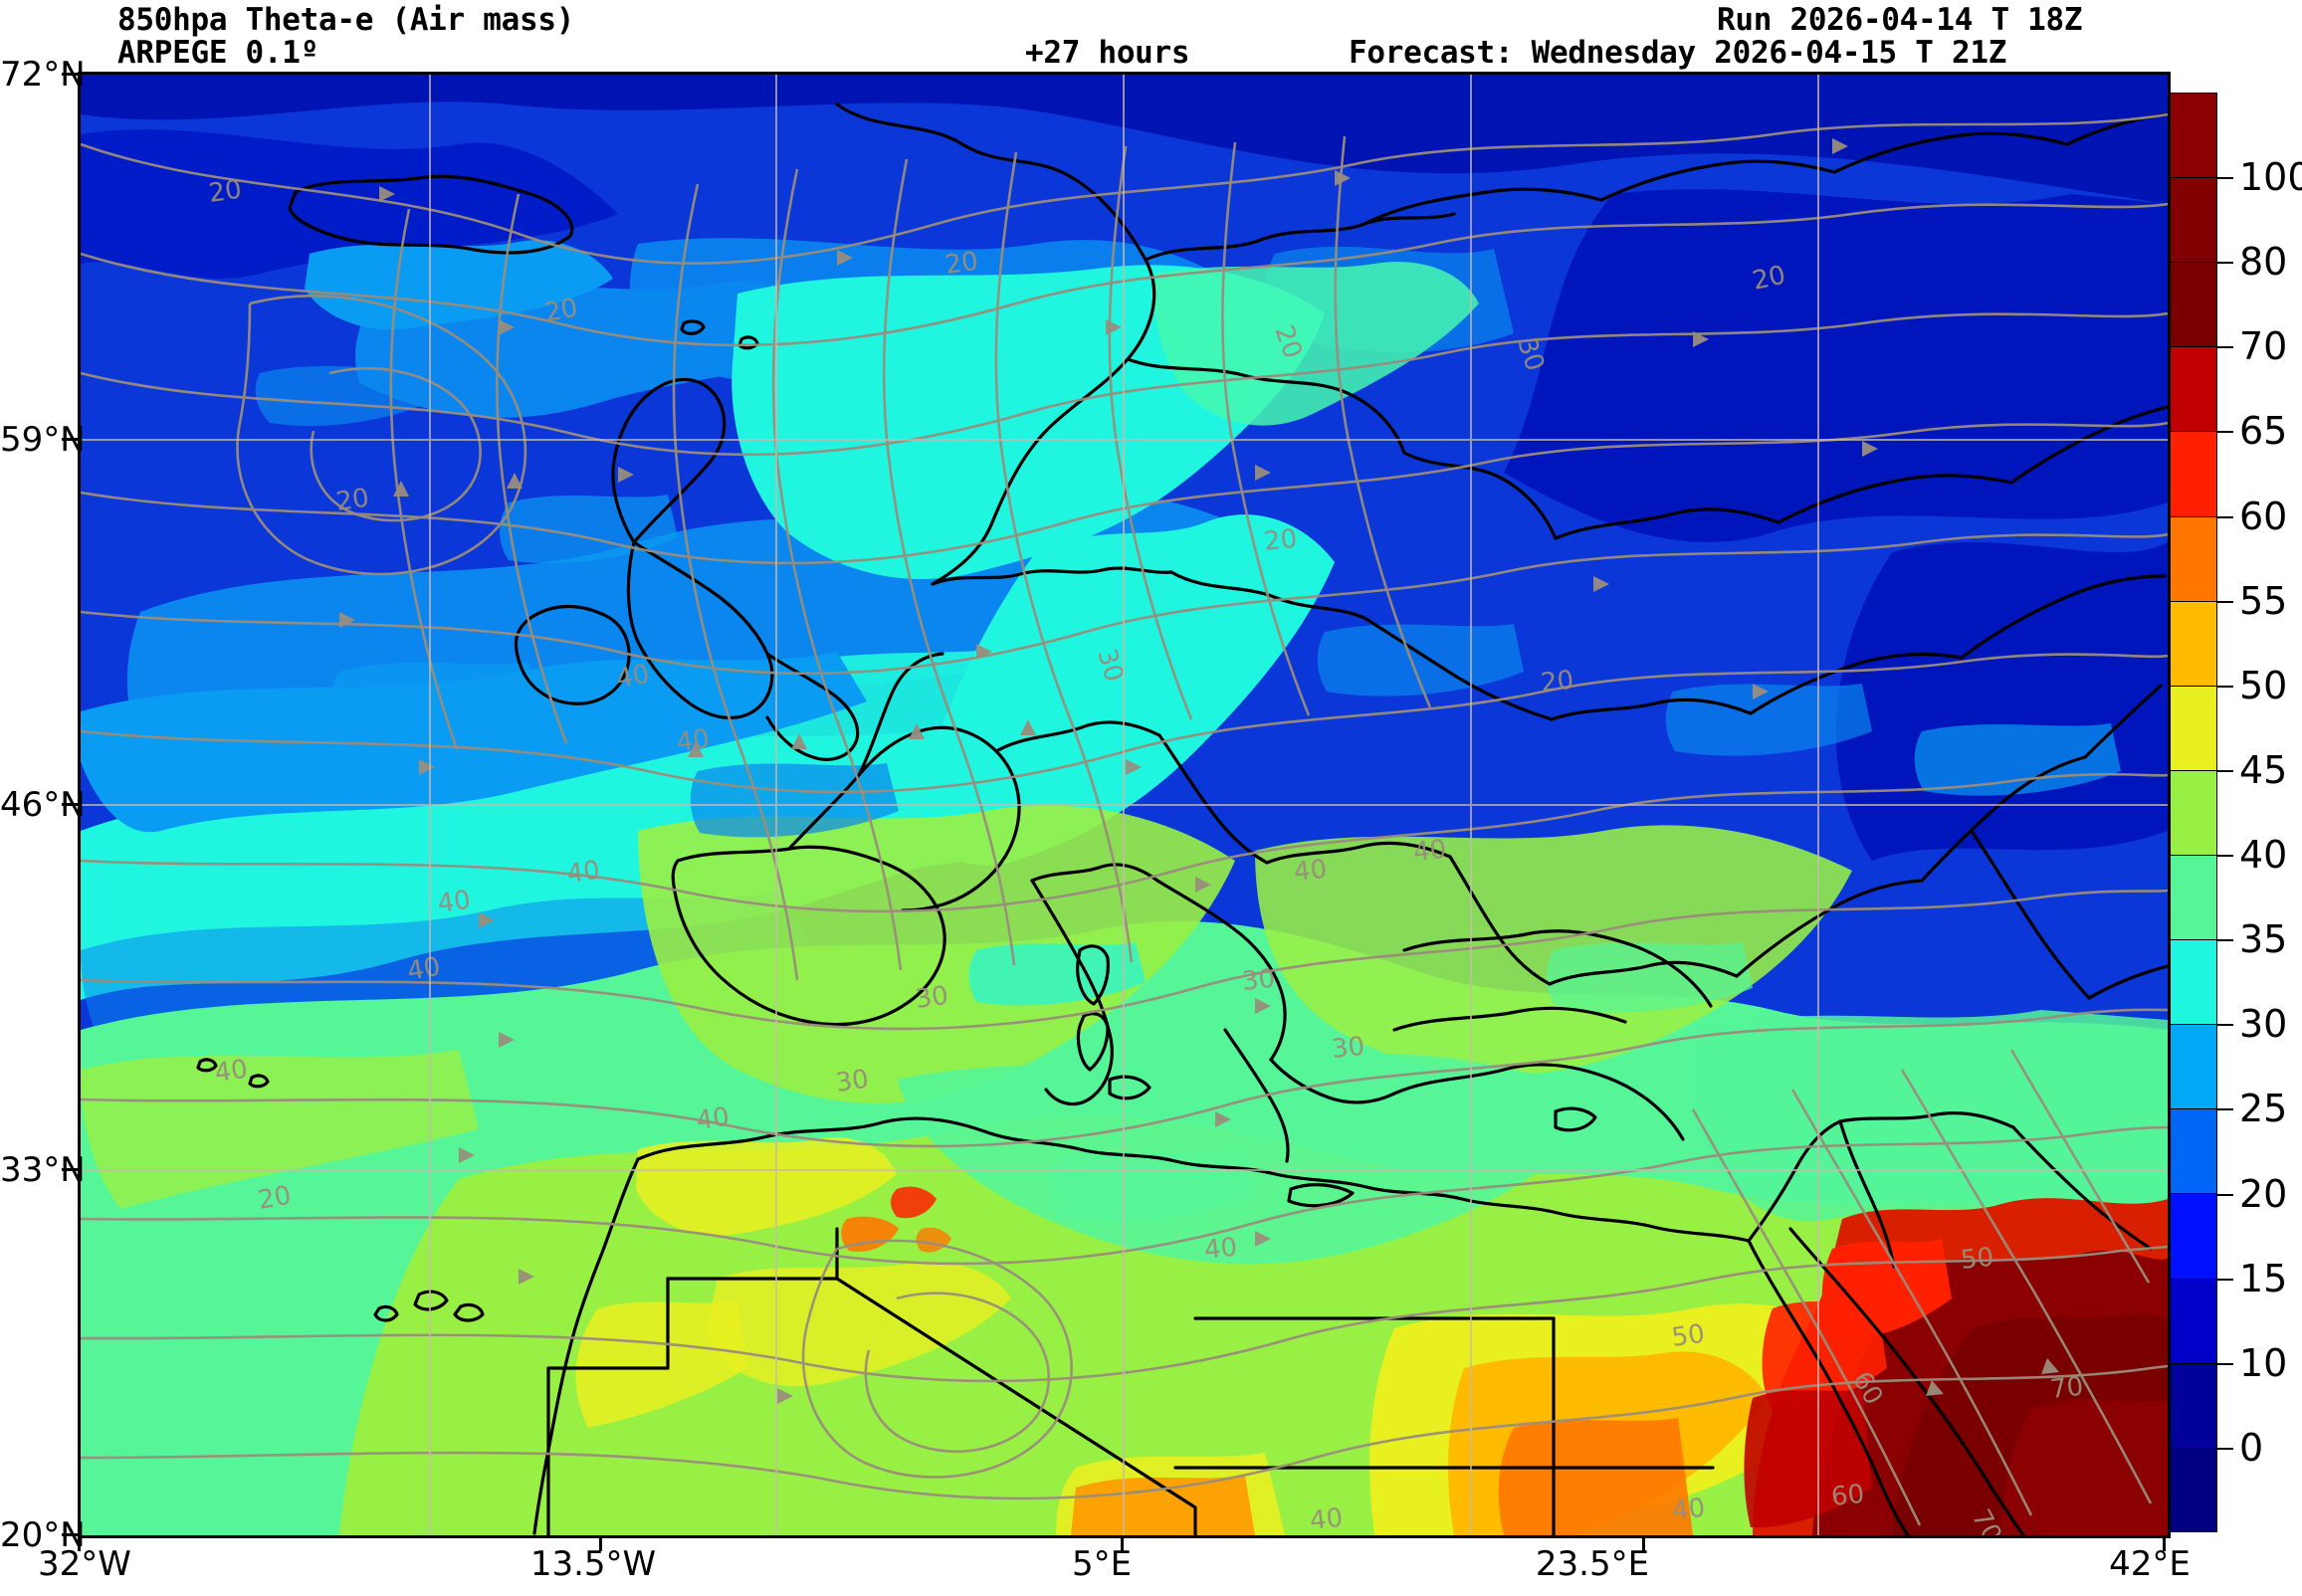 The image size is (2302, 1596). I want to click on colorbar-tick-label: 60, so click(2263, 516).